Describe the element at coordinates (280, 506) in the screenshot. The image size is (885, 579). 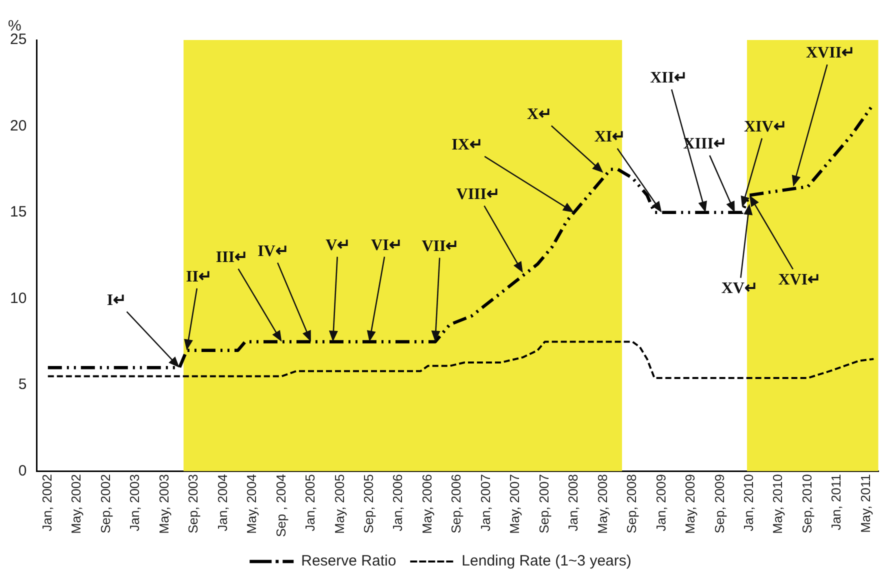
I see `x-tick-label: Sep , 2004` at that location.